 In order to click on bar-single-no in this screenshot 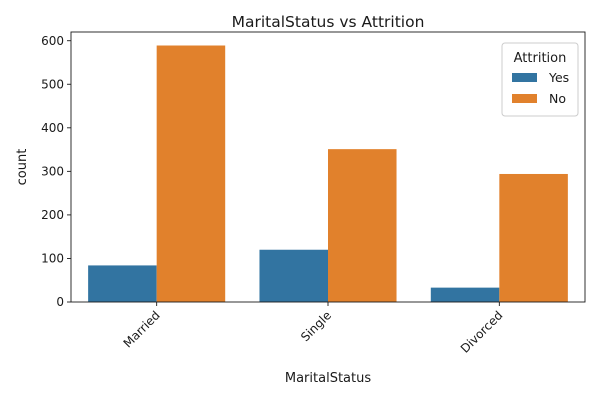, I will do `click(362, 225)`.